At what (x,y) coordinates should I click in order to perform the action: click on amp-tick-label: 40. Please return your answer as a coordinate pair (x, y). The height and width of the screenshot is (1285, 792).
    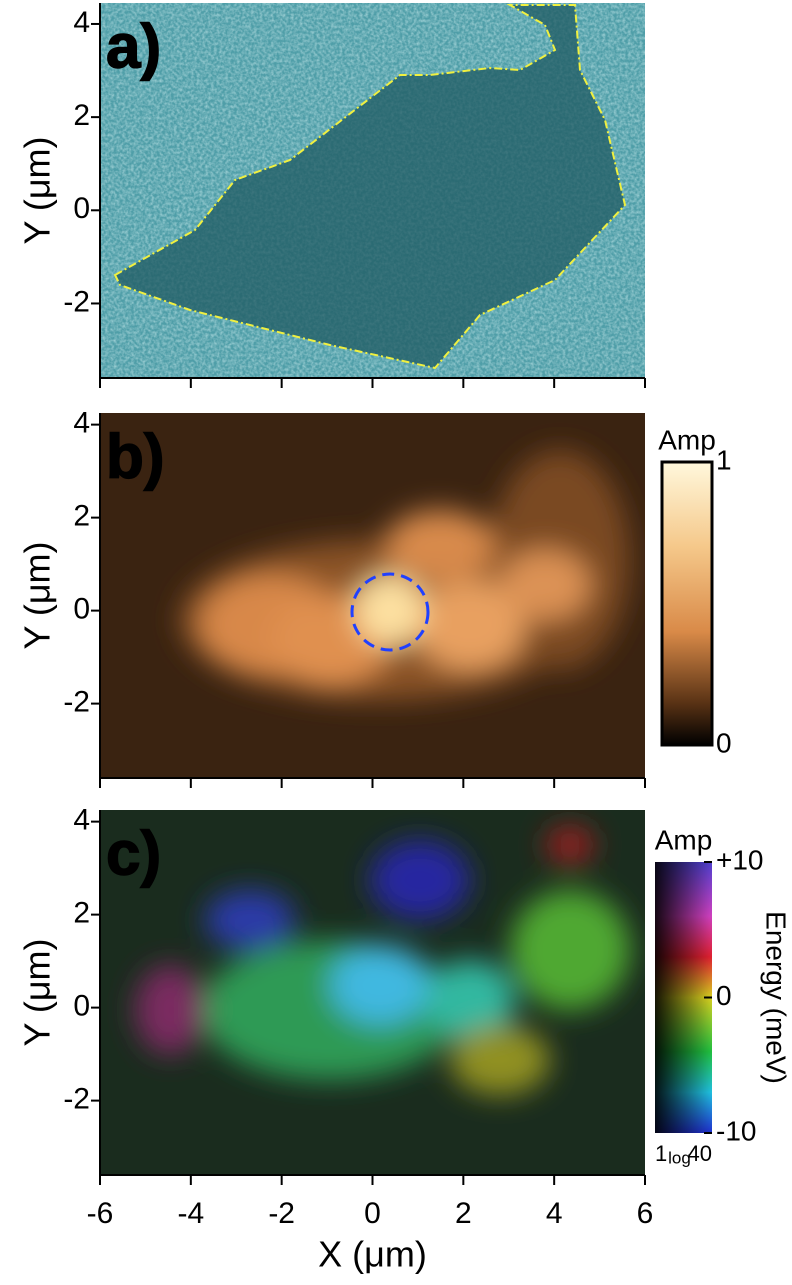
    Looking at the image, I should click on (700, 1153).